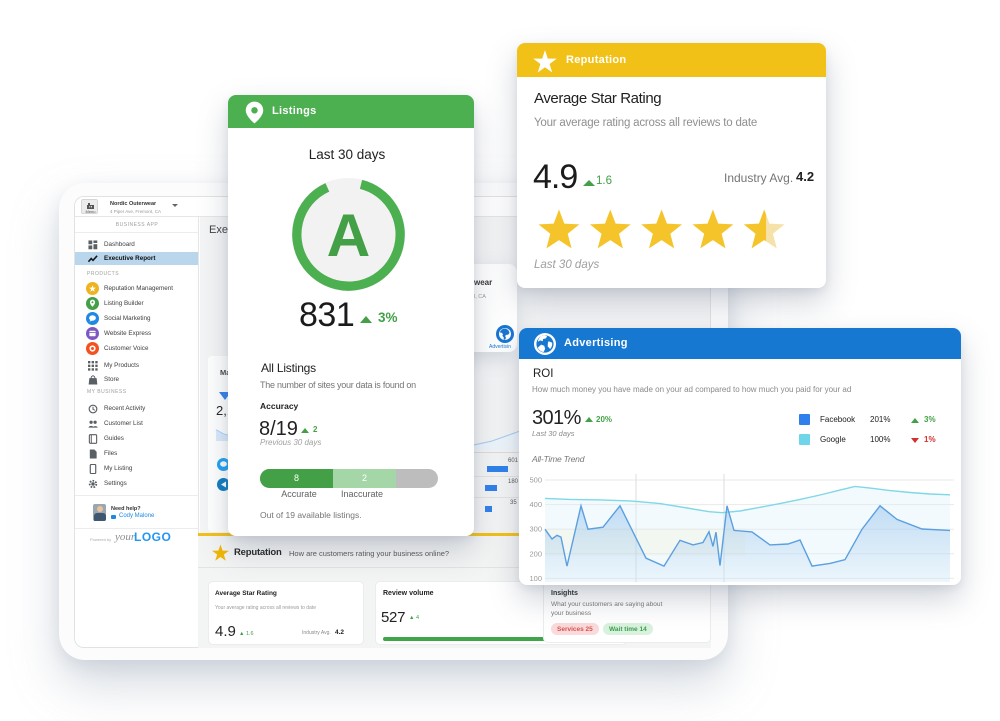 Image resolution: width=1000 pixels, height=721 pixels. I want to click on svg-text: 500, so click(535, 480).